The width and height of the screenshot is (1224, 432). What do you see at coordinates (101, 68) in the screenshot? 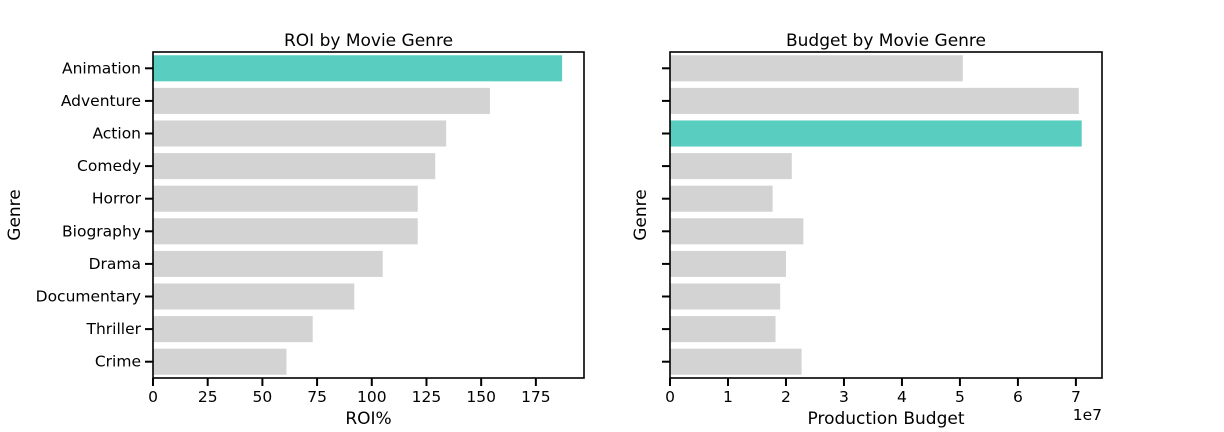
I see `chart1-ytick-label: Animation` at bounding box center [101, 68].